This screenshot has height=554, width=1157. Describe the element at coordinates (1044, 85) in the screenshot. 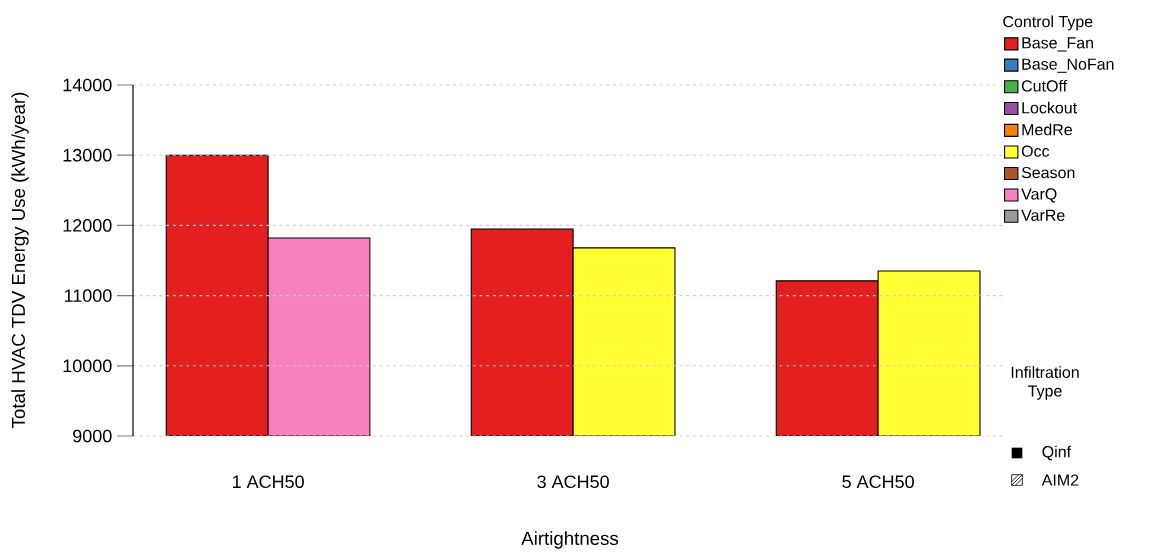

I see `legend-label: CutOff` at that location.